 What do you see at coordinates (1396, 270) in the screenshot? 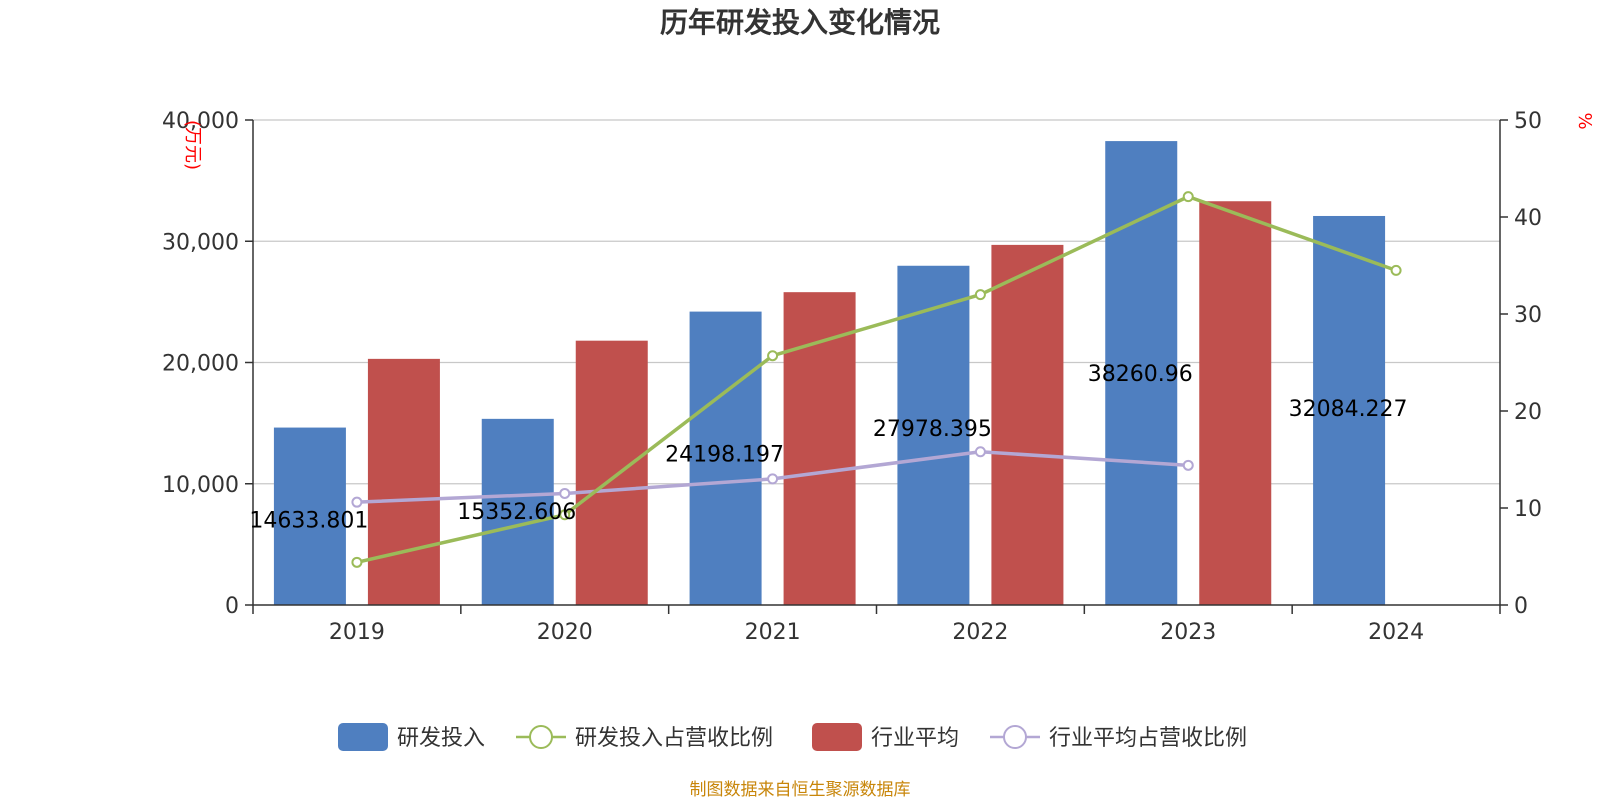
I see `point-rd-ratio-2024` at bounding box center [1396, 270].